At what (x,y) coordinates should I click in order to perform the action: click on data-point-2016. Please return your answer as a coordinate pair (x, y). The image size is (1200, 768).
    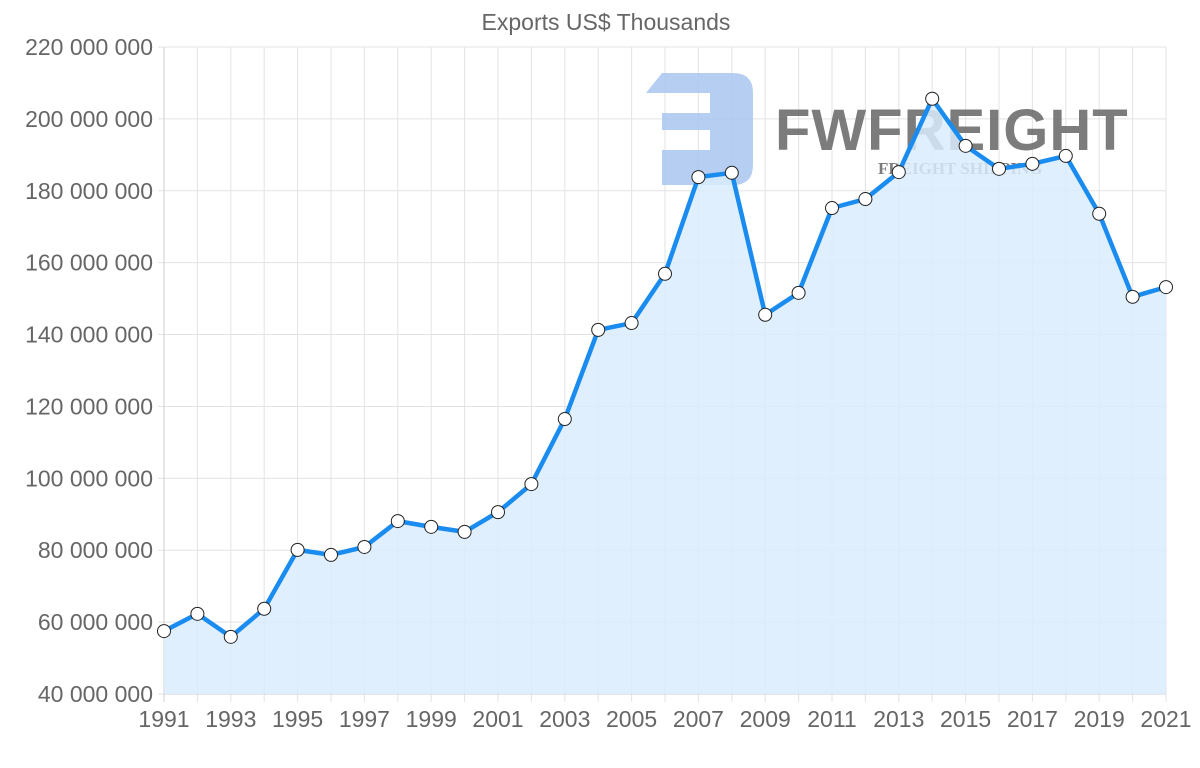
    Looking at the image, I should click on (999, 168).